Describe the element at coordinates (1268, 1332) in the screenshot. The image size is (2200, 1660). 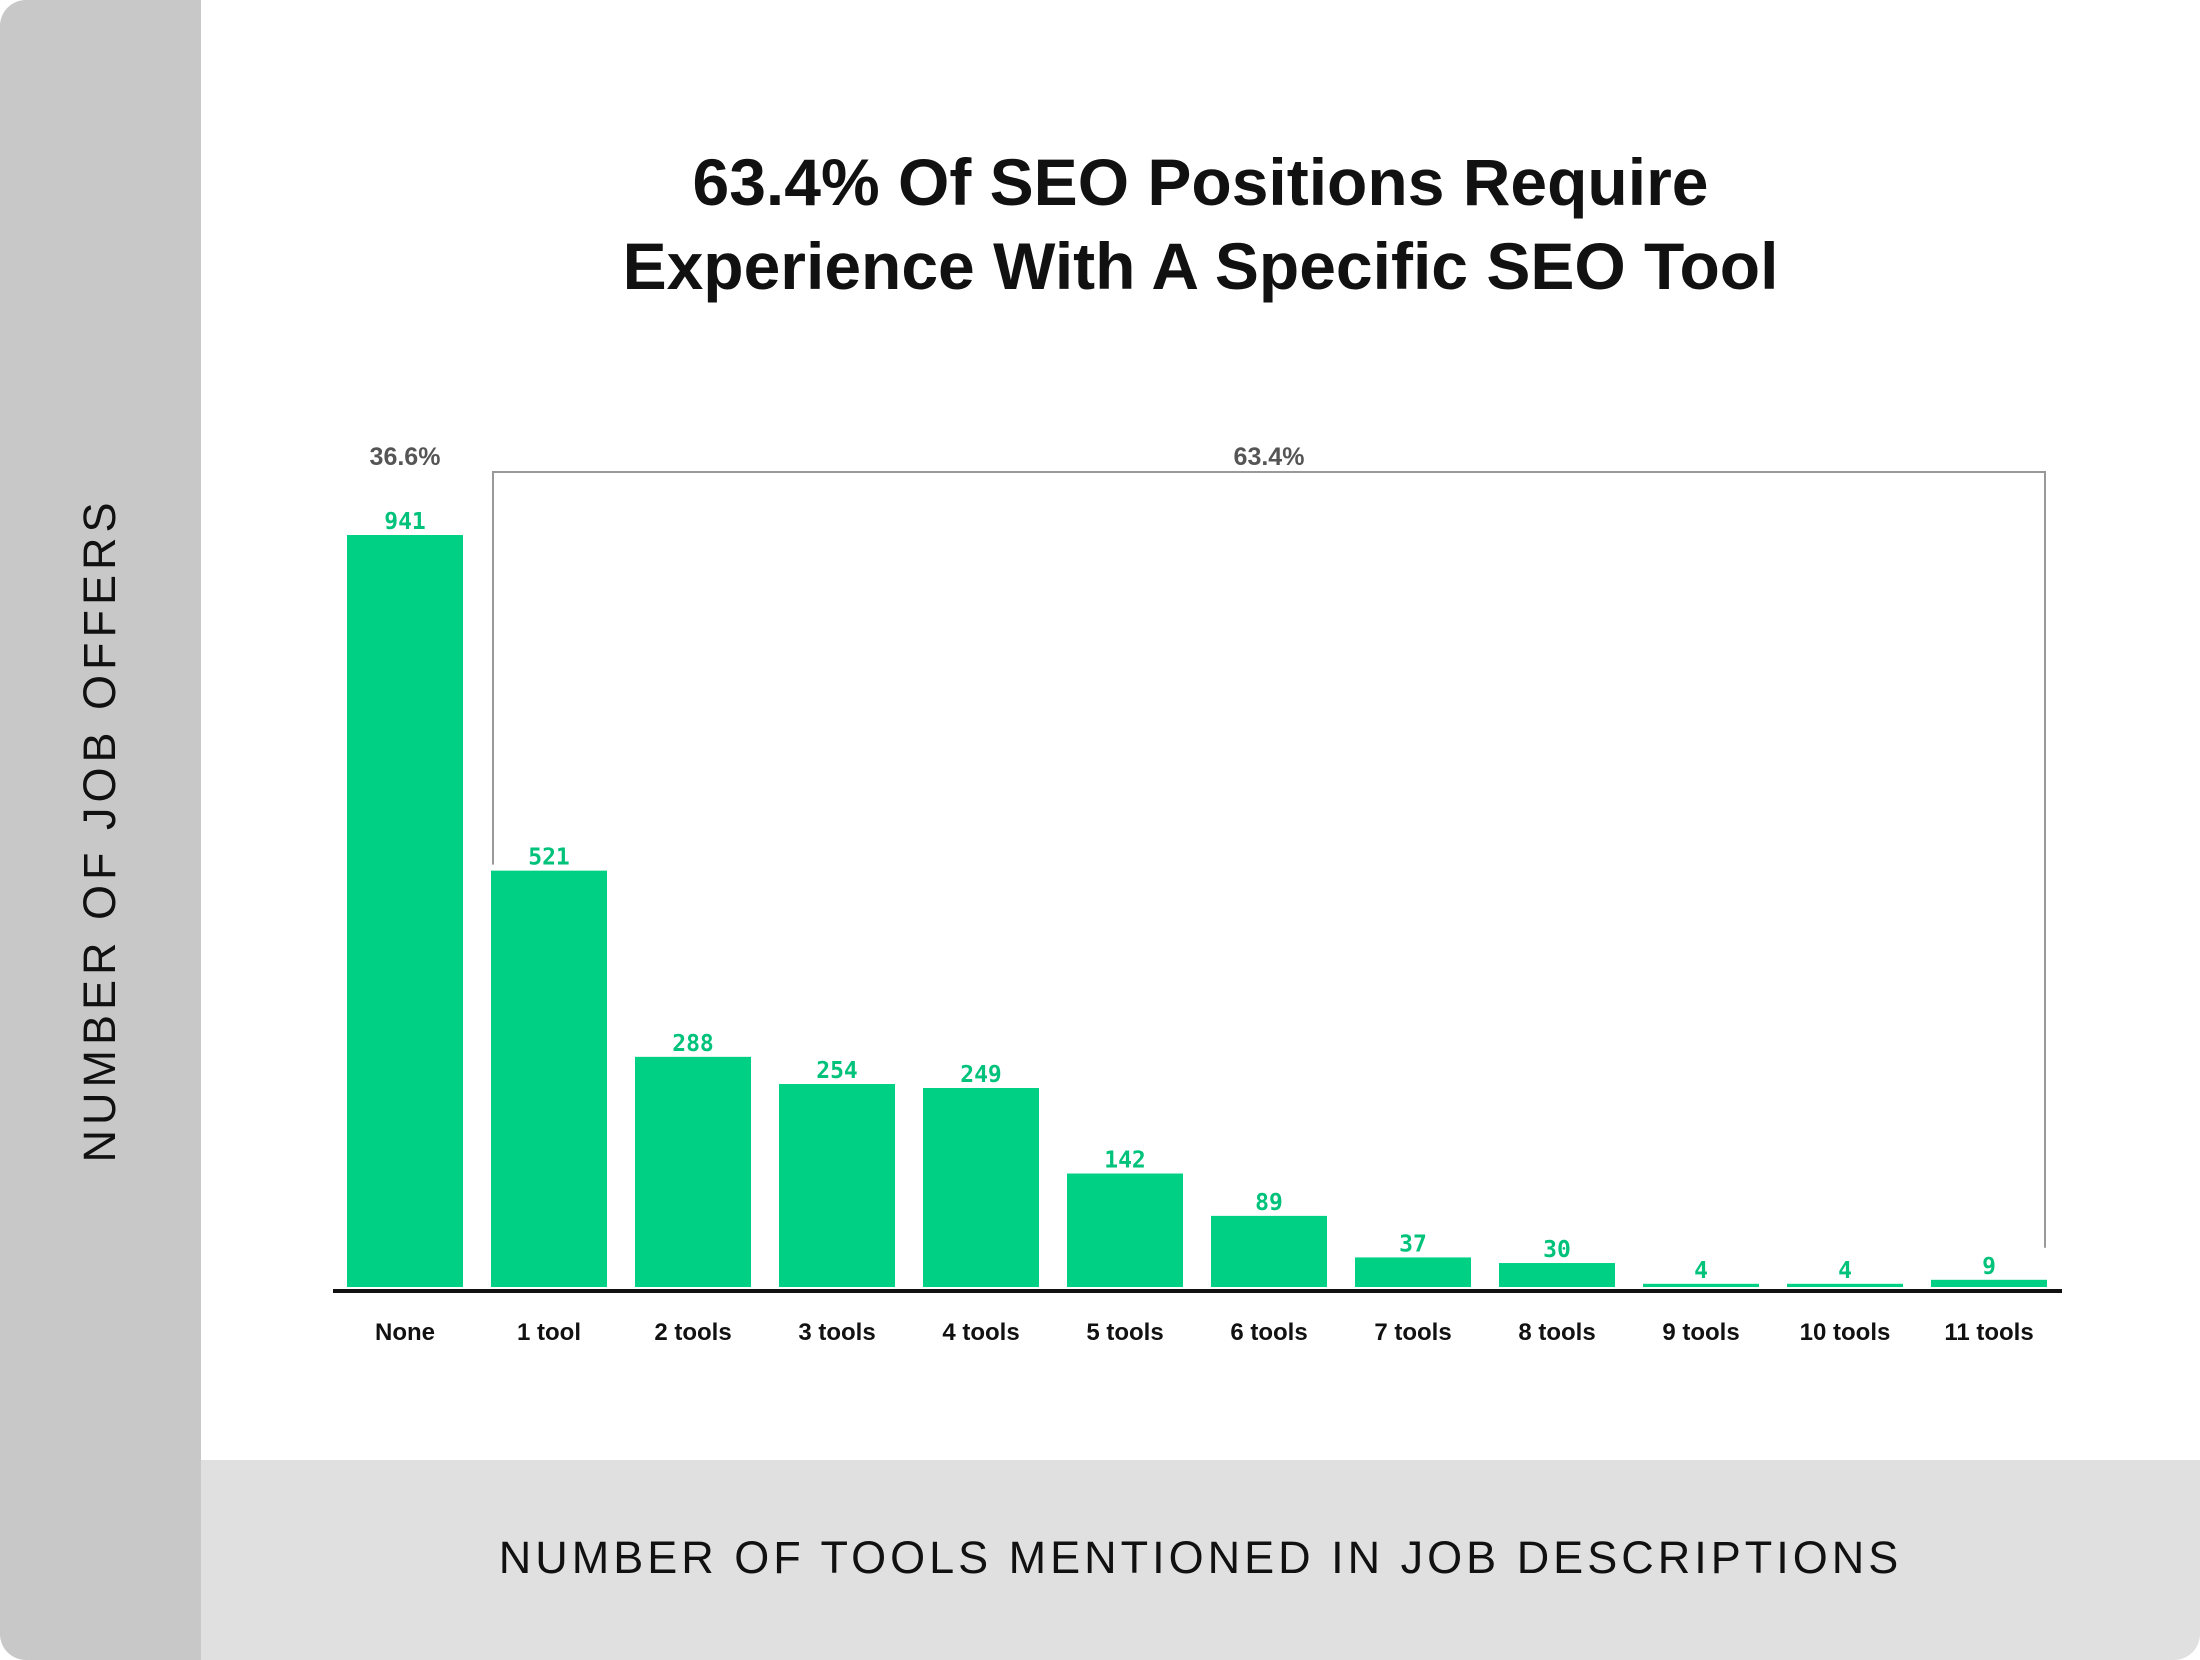
I see `category-label-6: 6 tools` at that location.